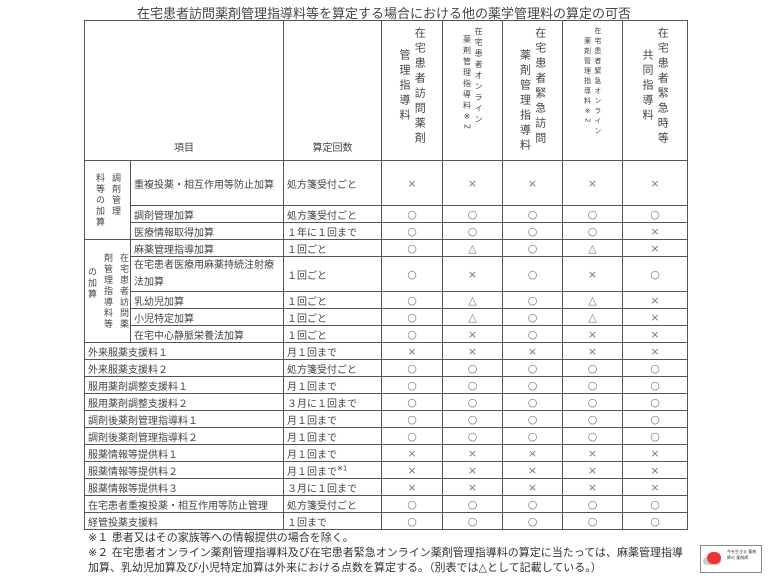  I want to click on table-row: 服用薬剤調整支援料２ ３月に１回まで ○ ○ ○ ○ ○, so click(386, 402).